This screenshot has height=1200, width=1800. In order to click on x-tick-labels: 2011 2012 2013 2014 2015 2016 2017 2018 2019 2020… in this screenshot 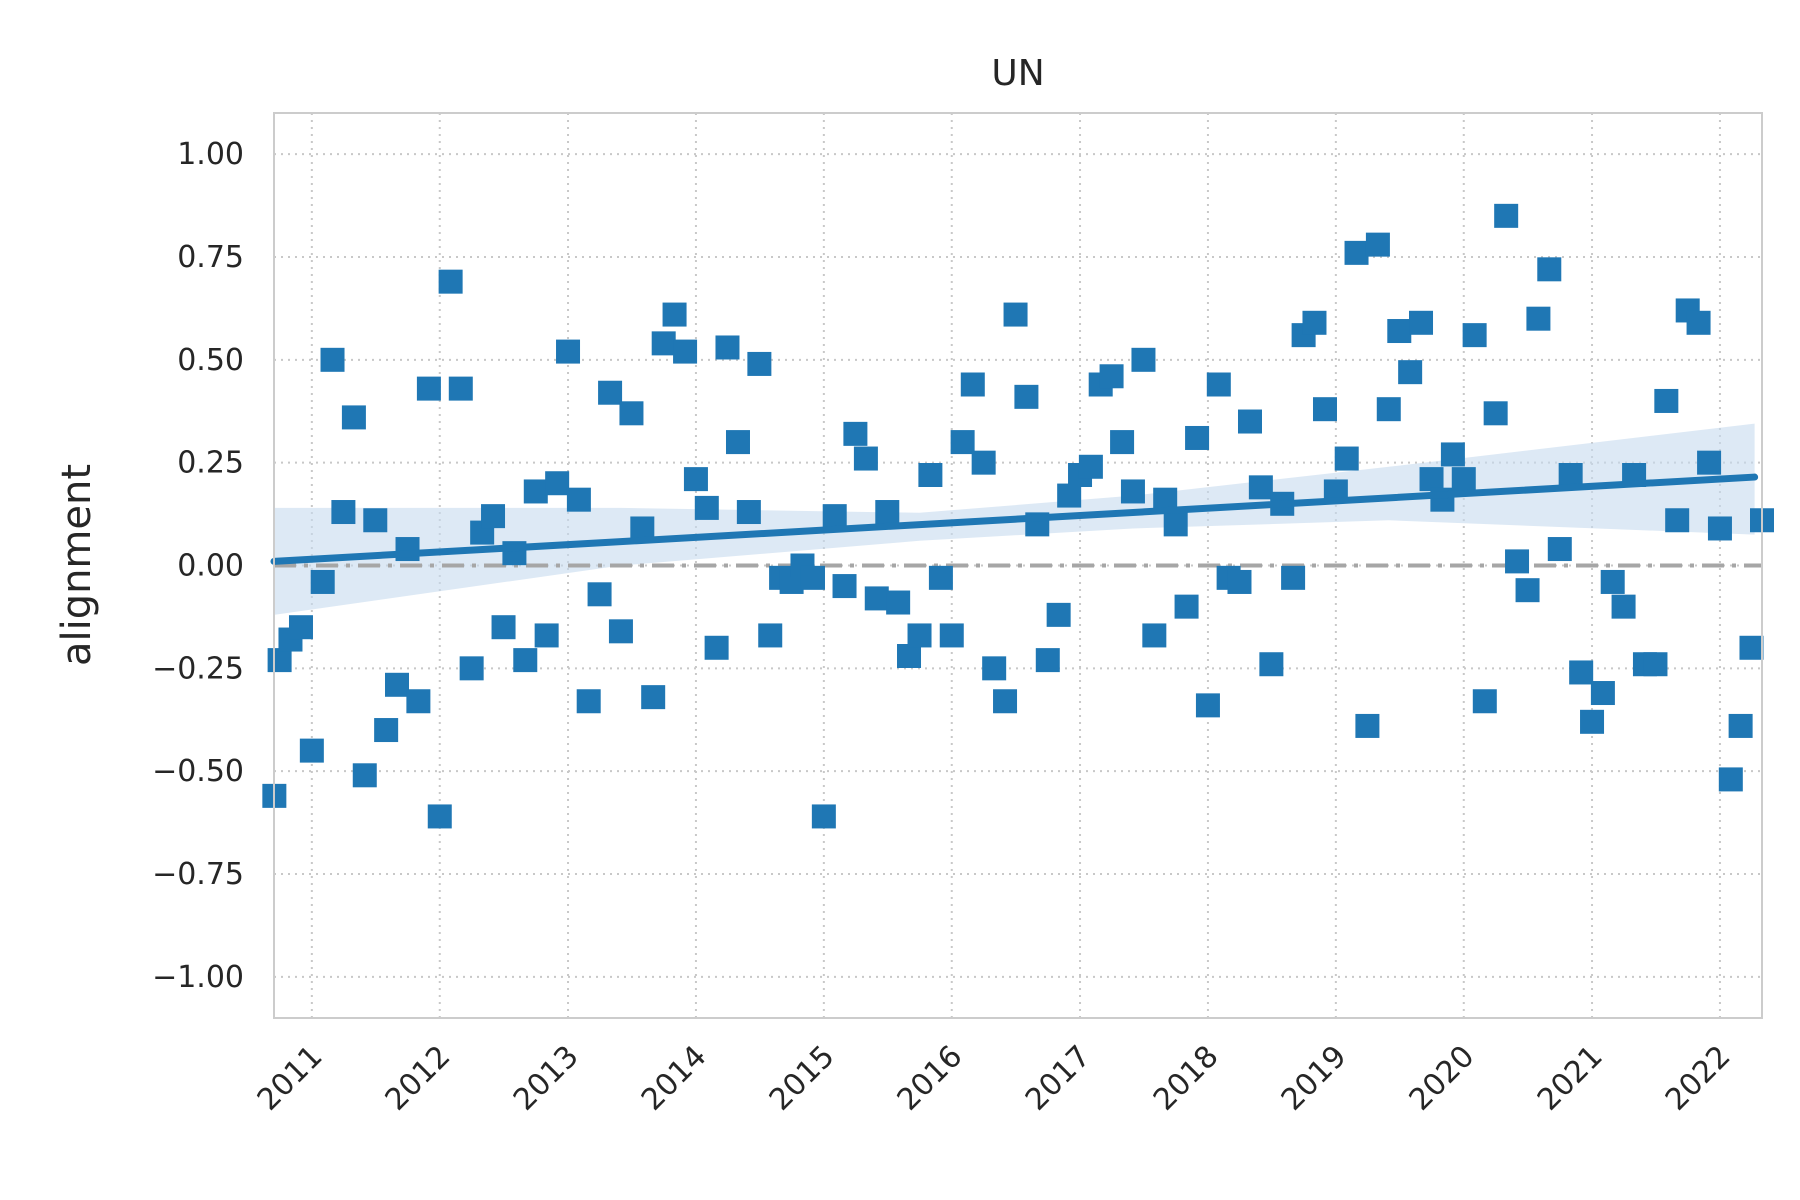, I will do `click(994, 1078)`.